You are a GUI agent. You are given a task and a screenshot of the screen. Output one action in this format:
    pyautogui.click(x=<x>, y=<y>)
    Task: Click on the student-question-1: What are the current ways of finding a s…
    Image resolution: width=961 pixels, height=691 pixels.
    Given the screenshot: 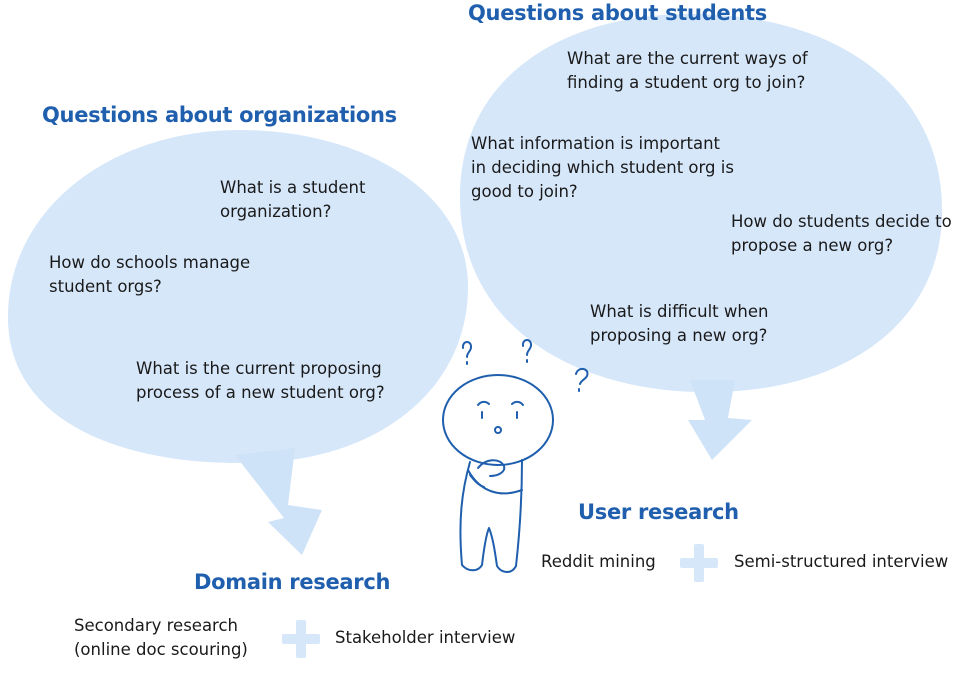 What is the action you would take?
    pyautogui.click(x=687, y=70)
    